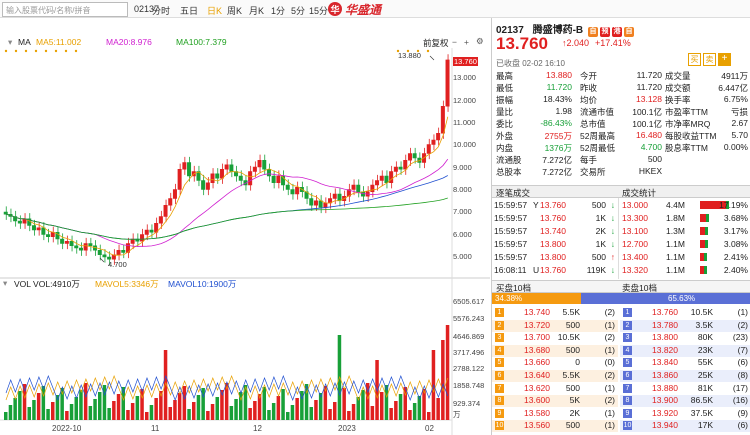  Describe the element at coordinates (215, 11) in the screenshot. I see `toolbar-tab: 日K` at that location.